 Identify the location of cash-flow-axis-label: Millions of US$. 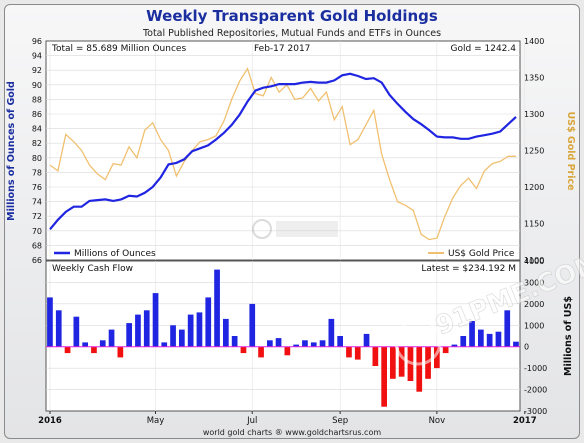
(568, 336).